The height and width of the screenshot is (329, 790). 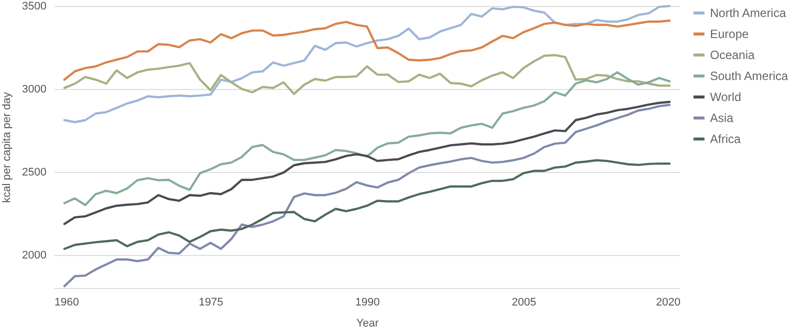 I want to click on x-tick-label: 1990, so click(x=367, y=302).